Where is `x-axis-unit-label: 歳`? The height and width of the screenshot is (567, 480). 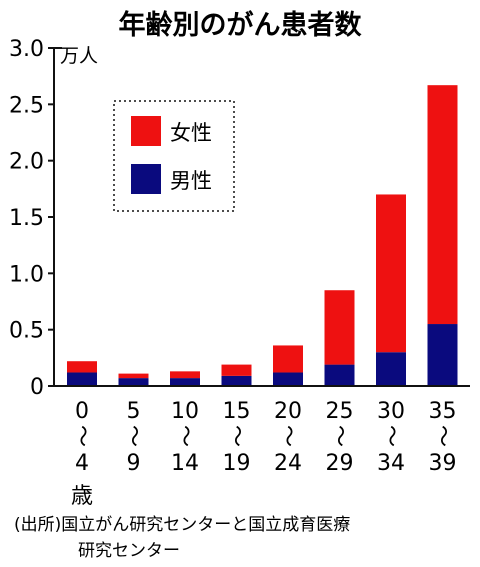 x-axis-unit-label: 歳 is located at coordinates (82, 496).